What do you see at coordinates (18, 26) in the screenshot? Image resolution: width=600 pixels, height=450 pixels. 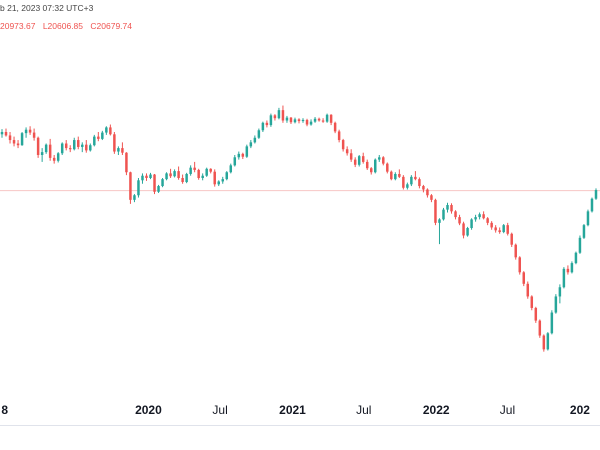 I see `ohlc-value-open: 20973.67` at bounding box center [18, 26].